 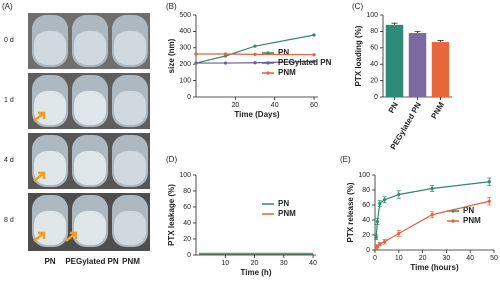 What do you see at coordinates (357, 6) in the screenshot?
I see `panel-label: (C)` at bounding box center [357, 6].